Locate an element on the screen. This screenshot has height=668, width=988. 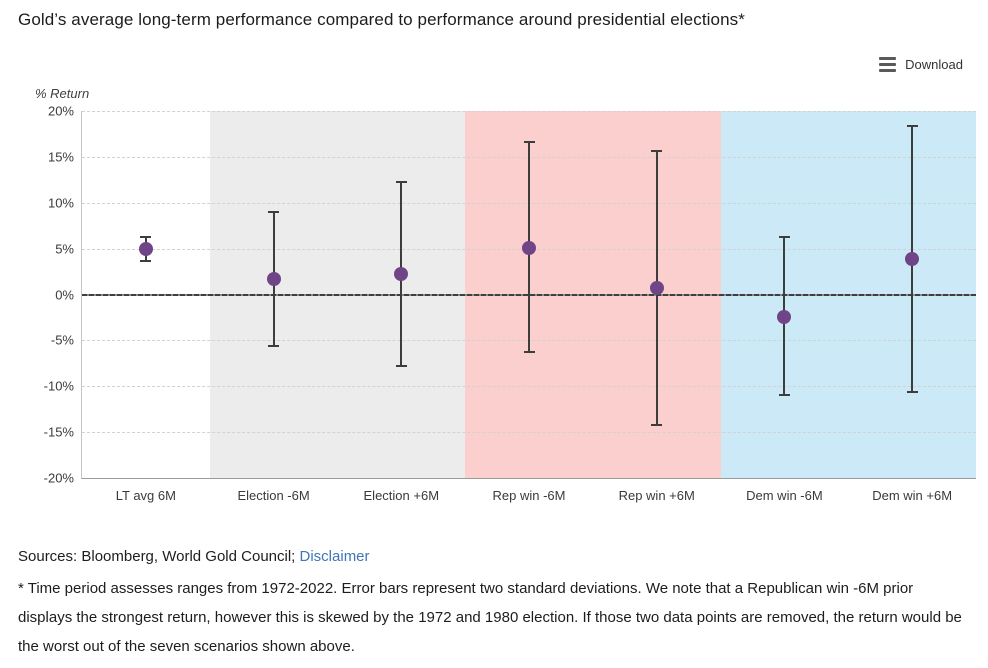
y-tick-label: 10% is located at coordinates (60, 203).